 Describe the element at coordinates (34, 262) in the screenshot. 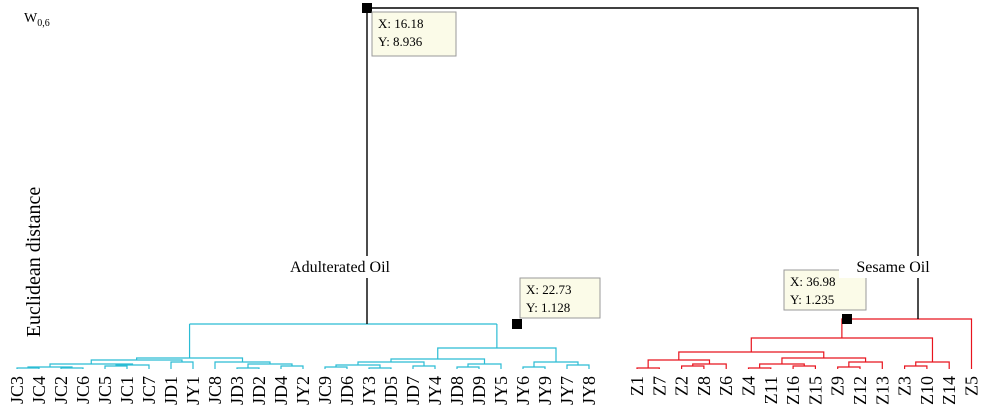

I see `y-axis-label: Euclidean distance` at that location.